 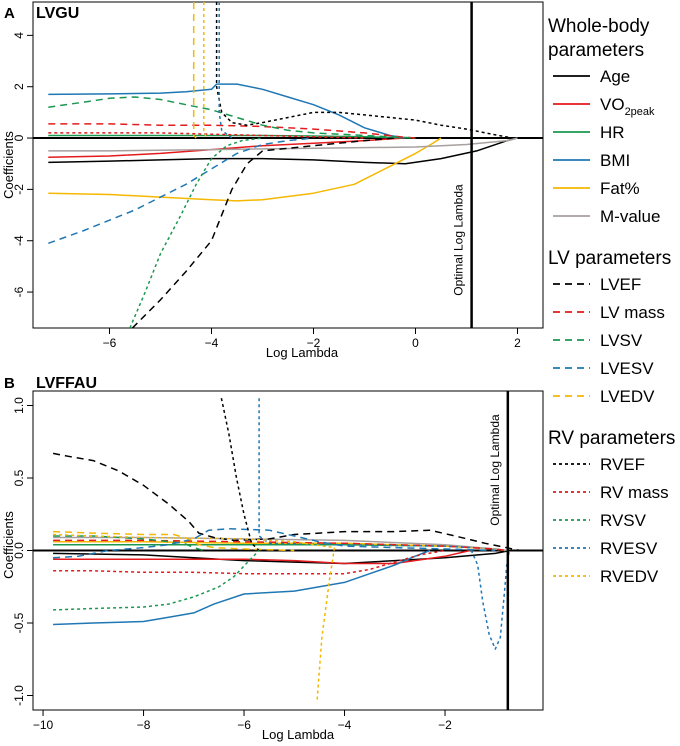 What do you see at coordinates (629, 576) in the screenshot?
I see `legend-label: RVEDV` at bounding box center [629, 576].